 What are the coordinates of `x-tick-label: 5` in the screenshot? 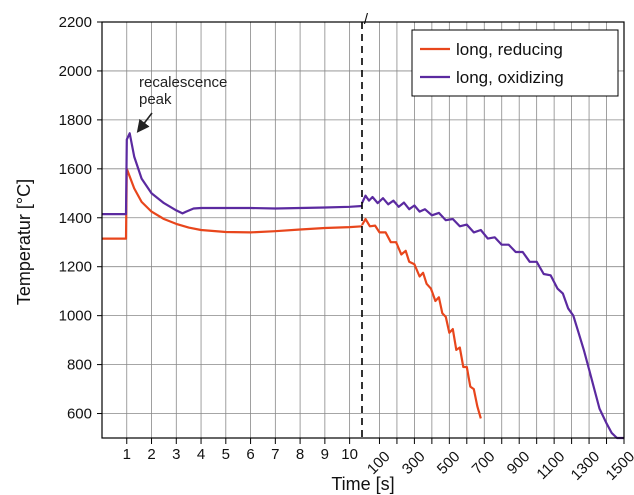 It's located at (226, 454).